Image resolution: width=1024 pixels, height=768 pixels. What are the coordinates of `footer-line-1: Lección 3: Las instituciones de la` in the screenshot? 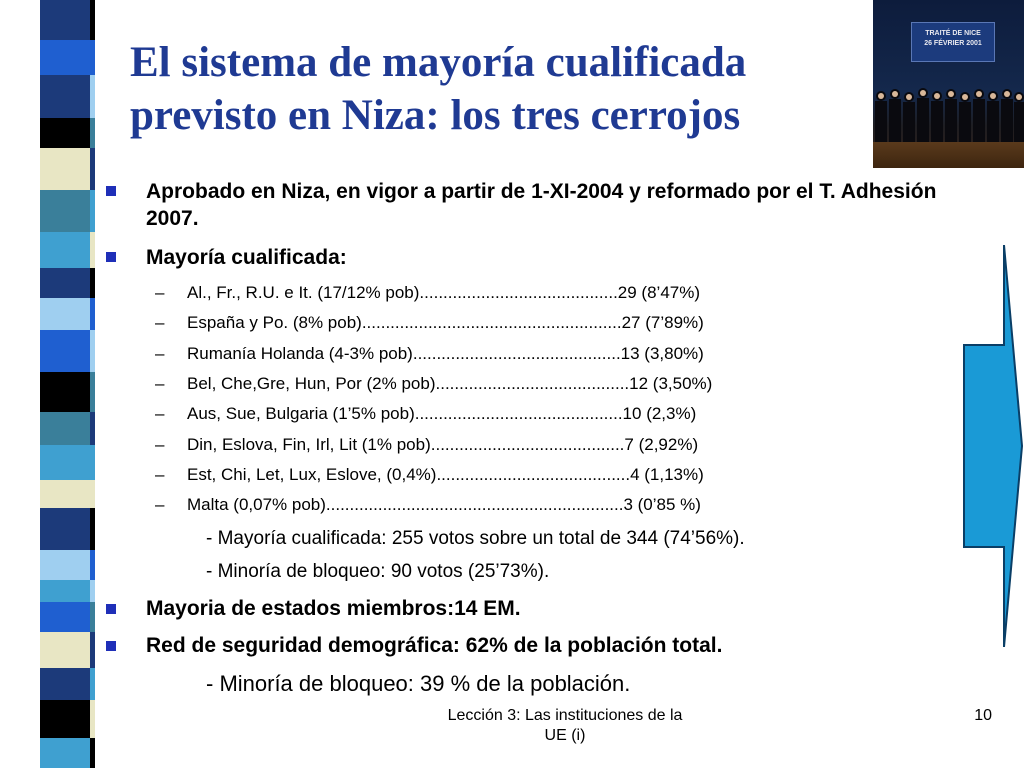 It's located at (565, 715).